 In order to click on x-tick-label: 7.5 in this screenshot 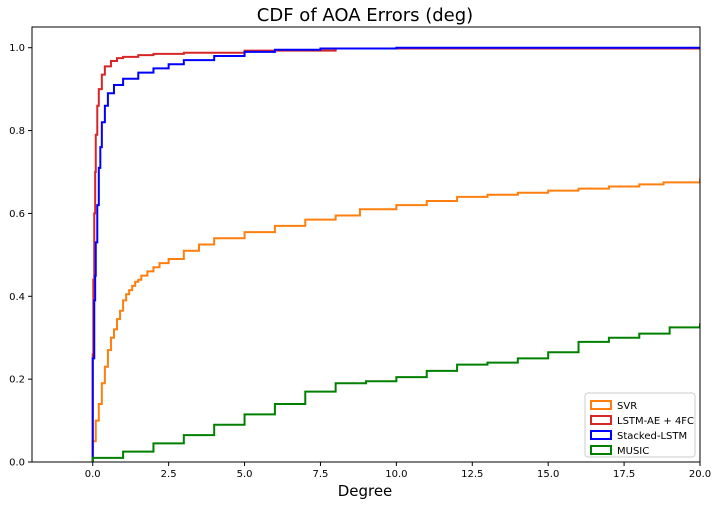, I will do `click(321, 474)`.